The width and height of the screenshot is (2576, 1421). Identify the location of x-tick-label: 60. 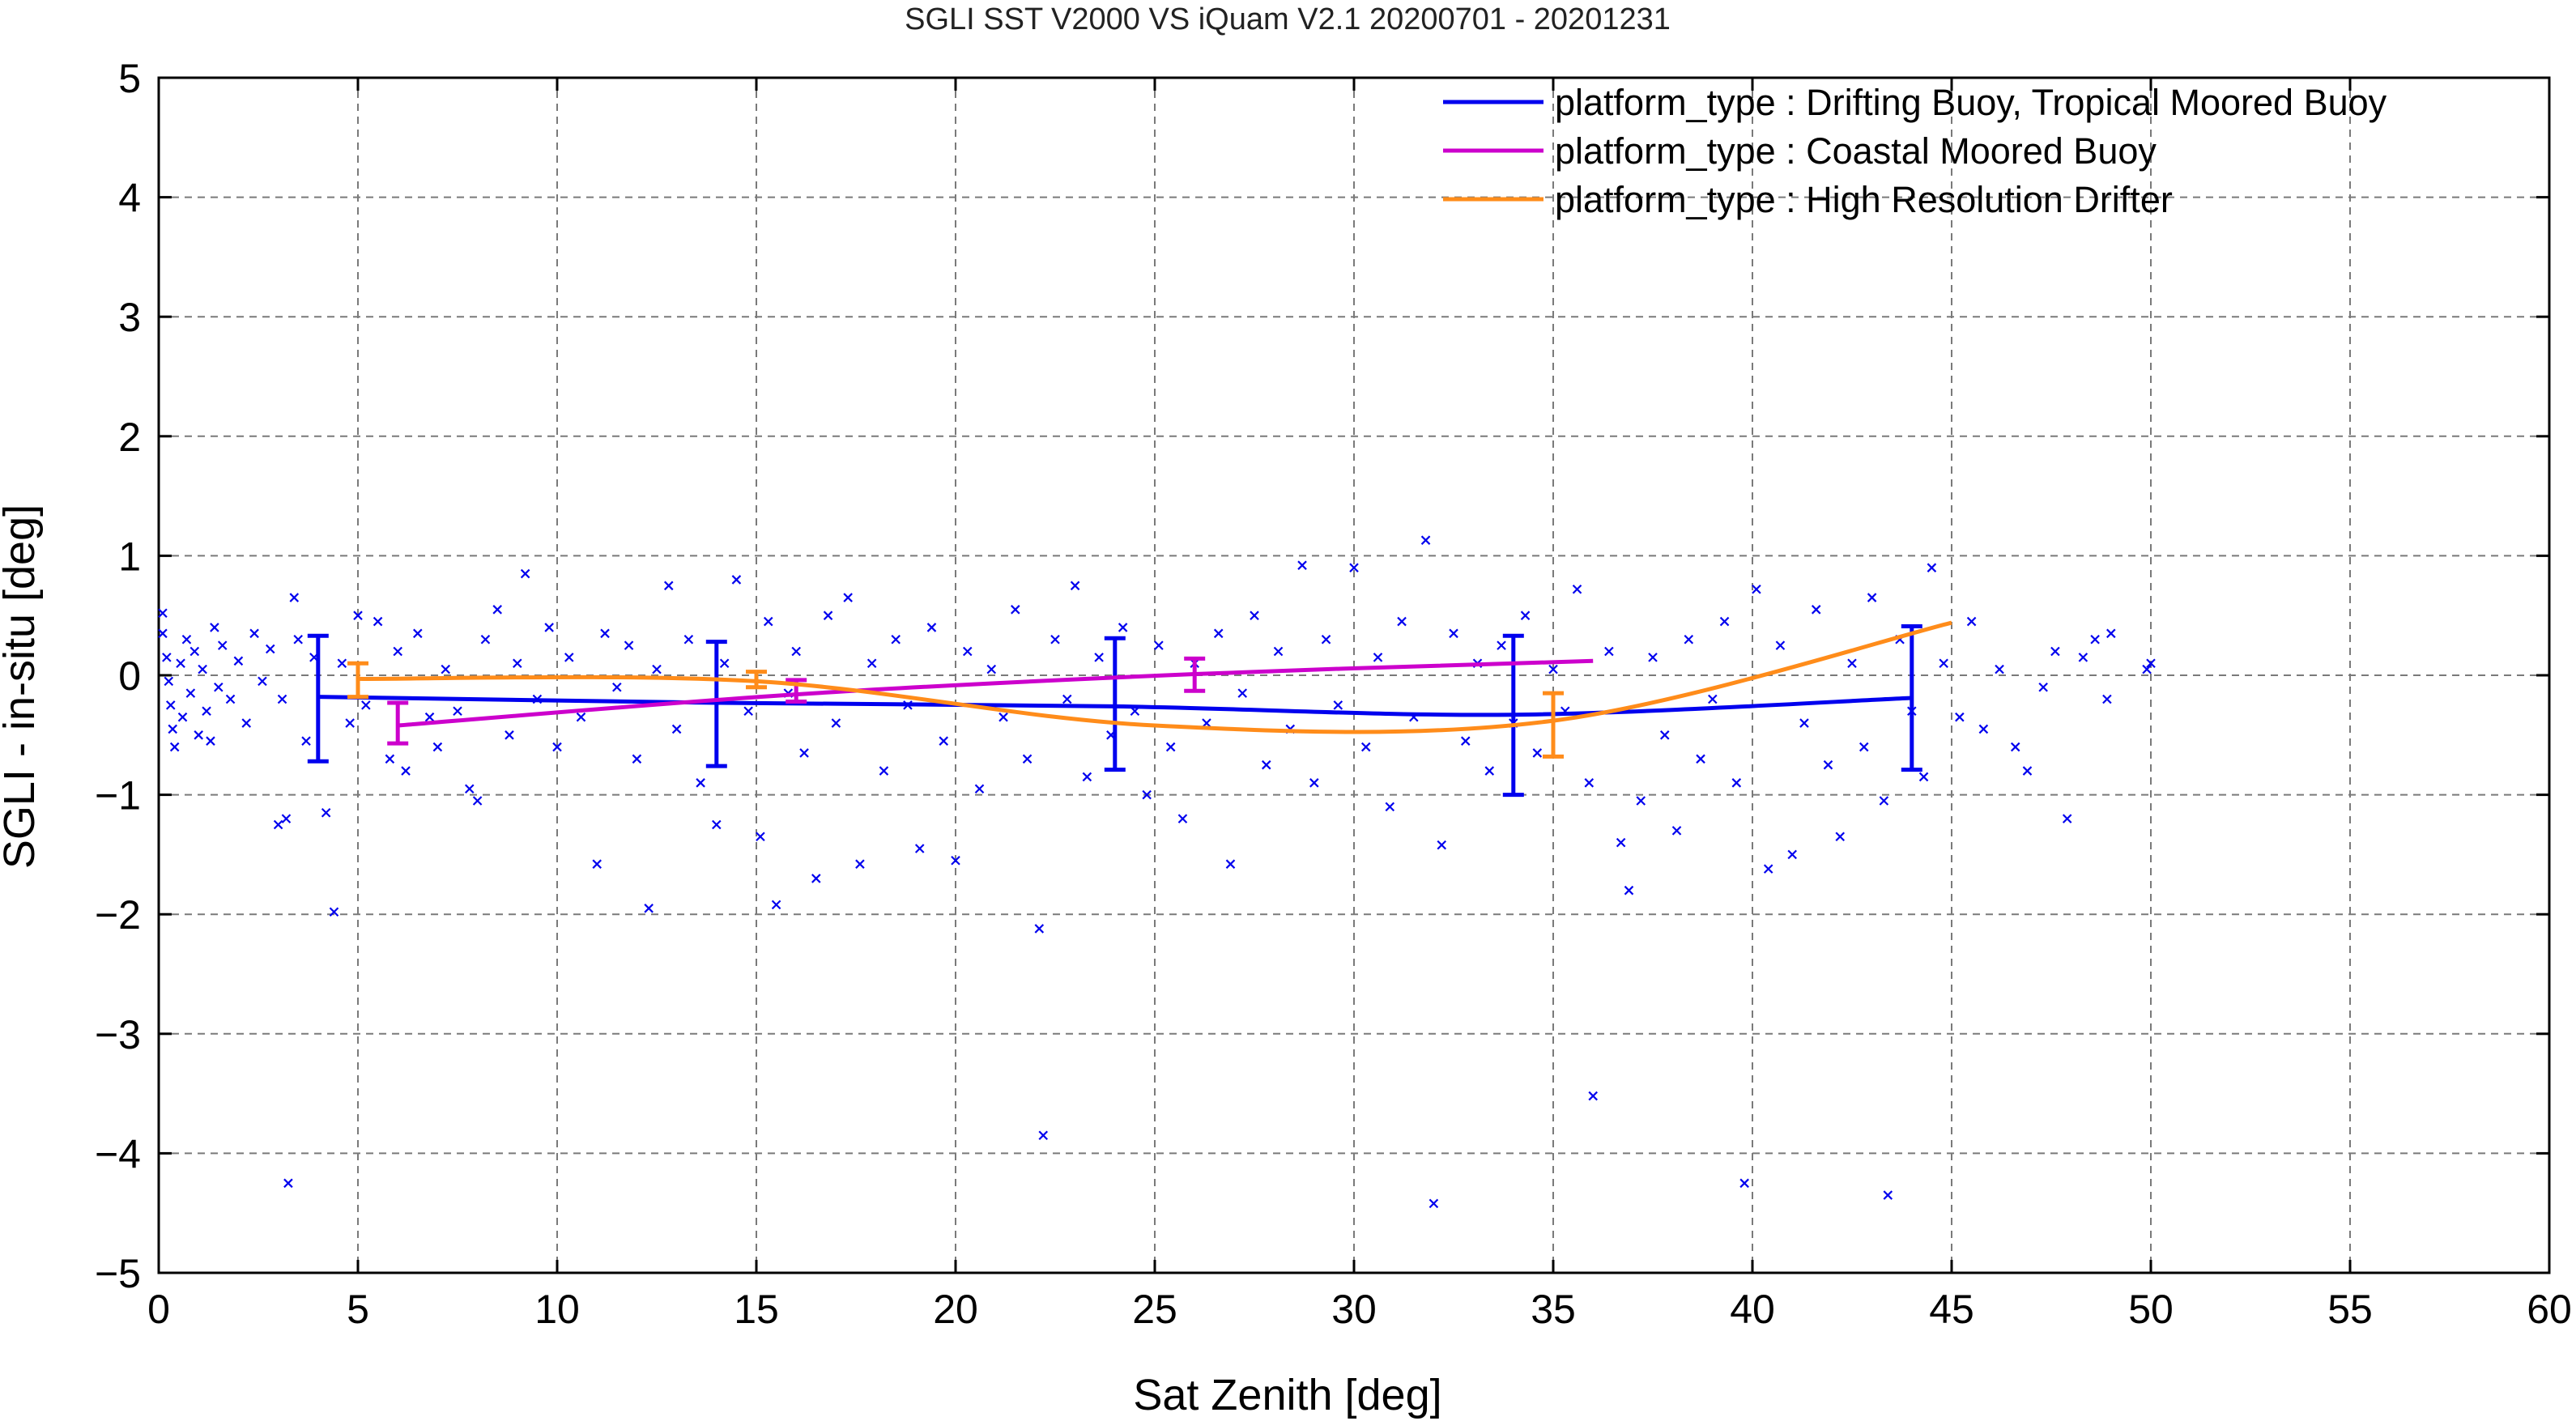
(2549, 1309).